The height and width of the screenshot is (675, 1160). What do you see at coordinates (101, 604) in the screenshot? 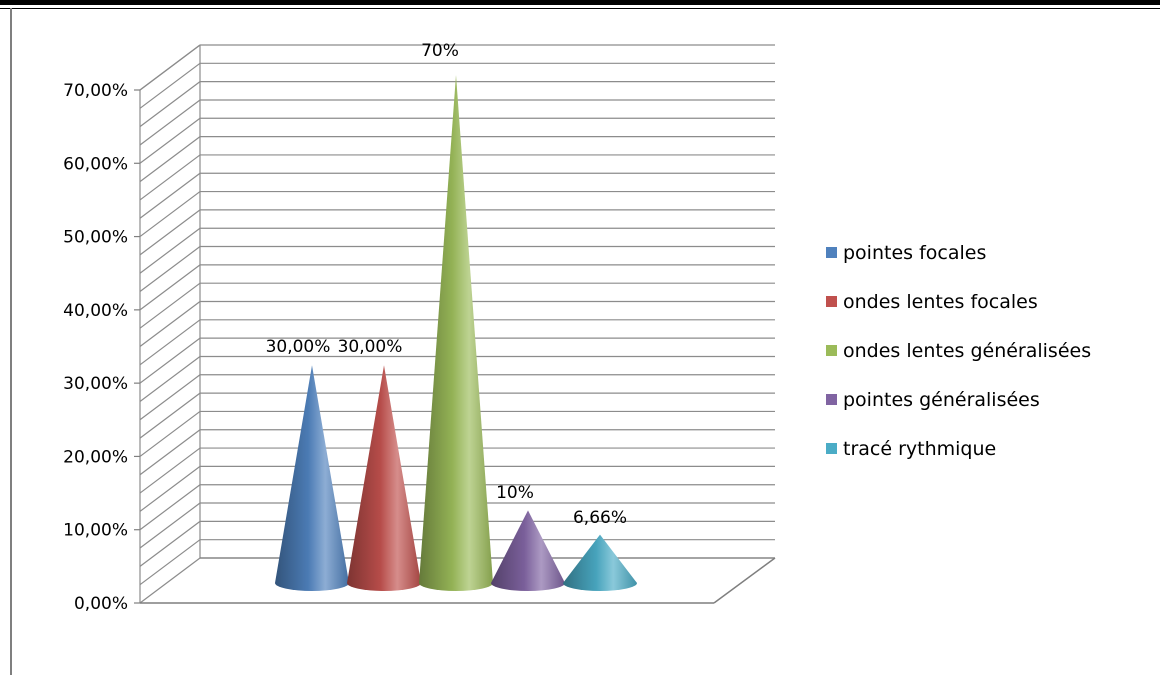
I see `y-tick-label: 0,00%` at bounding box center [101, 604].